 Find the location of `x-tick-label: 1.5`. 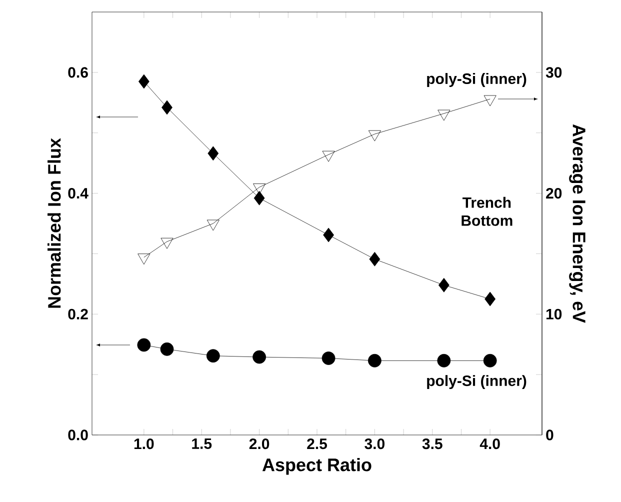

x-tick-label: 1.5 is located at coordinates (202, 443).